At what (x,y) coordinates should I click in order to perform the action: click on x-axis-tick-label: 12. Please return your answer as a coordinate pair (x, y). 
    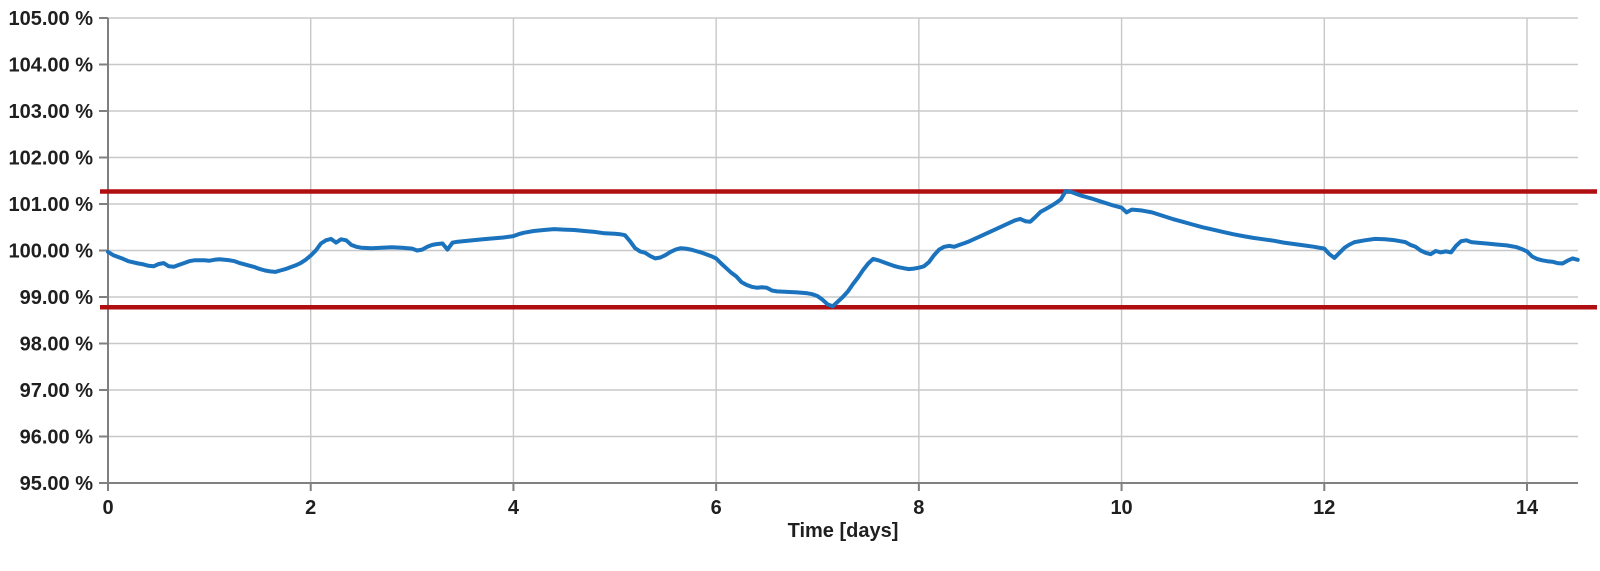
    Looking at the image, I should click on (1324, 508).